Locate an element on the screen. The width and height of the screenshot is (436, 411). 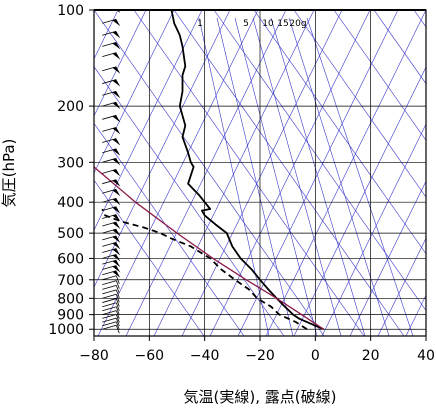
x-tick-label: −80 is located at coordinates (94, 356).